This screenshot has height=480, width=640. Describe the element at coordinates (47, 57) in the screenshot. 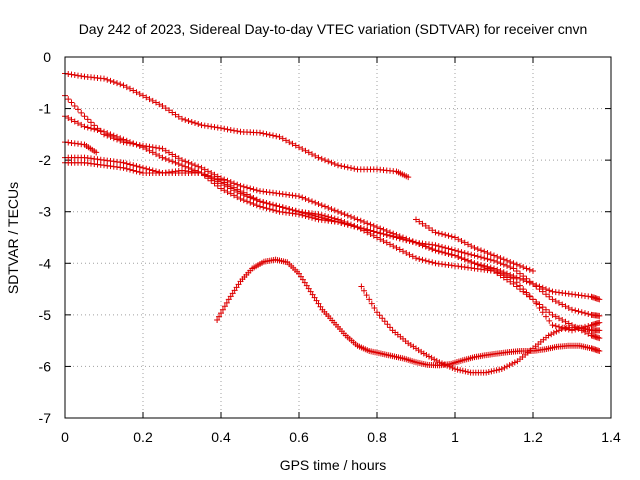

I see `y-tick-label: 0` at that location.